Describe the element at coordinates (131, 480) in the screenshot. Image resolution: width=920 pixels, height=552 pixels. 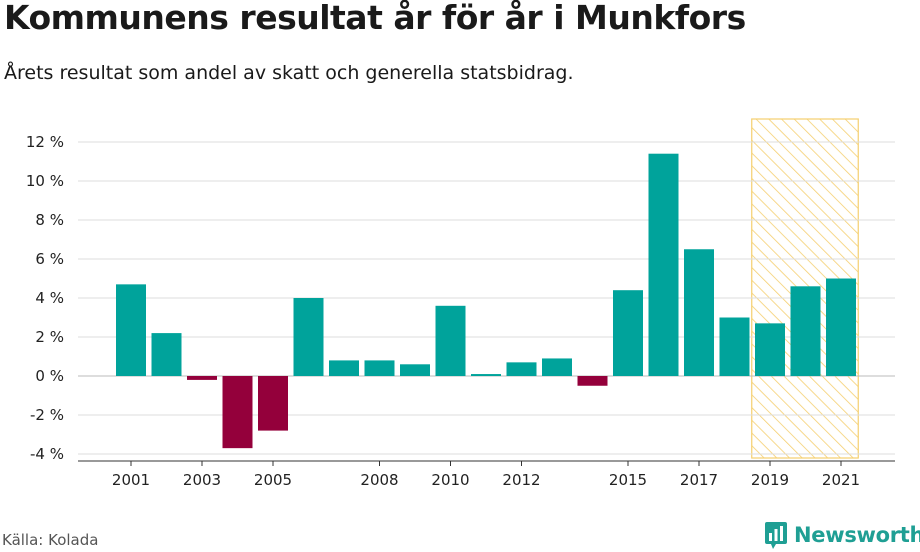
I see `x-tick-label: 2001` at that location.